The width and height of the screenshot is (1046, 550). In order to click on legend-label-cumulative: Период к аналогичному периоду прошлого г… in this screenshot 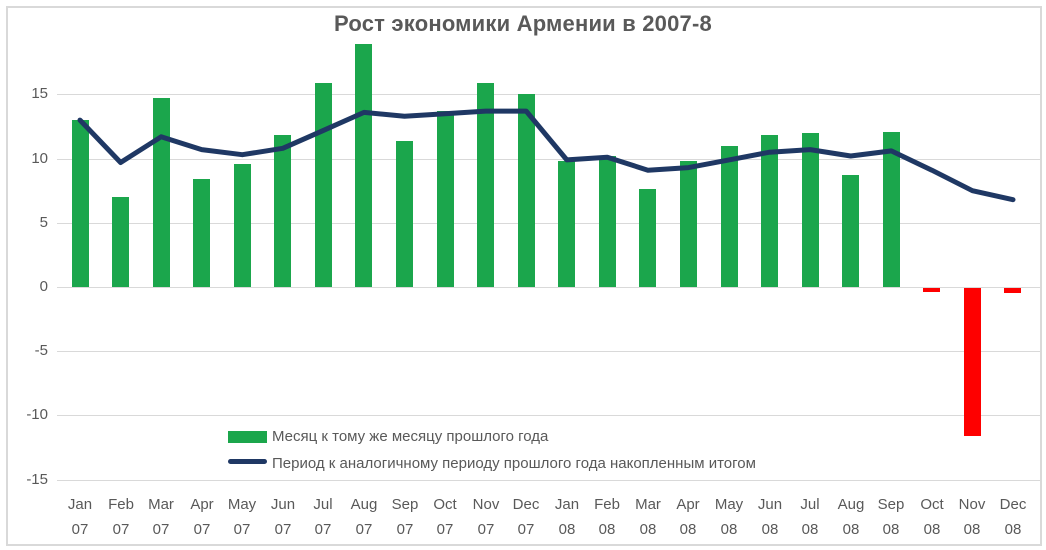, I will do `click(514, 463)`.